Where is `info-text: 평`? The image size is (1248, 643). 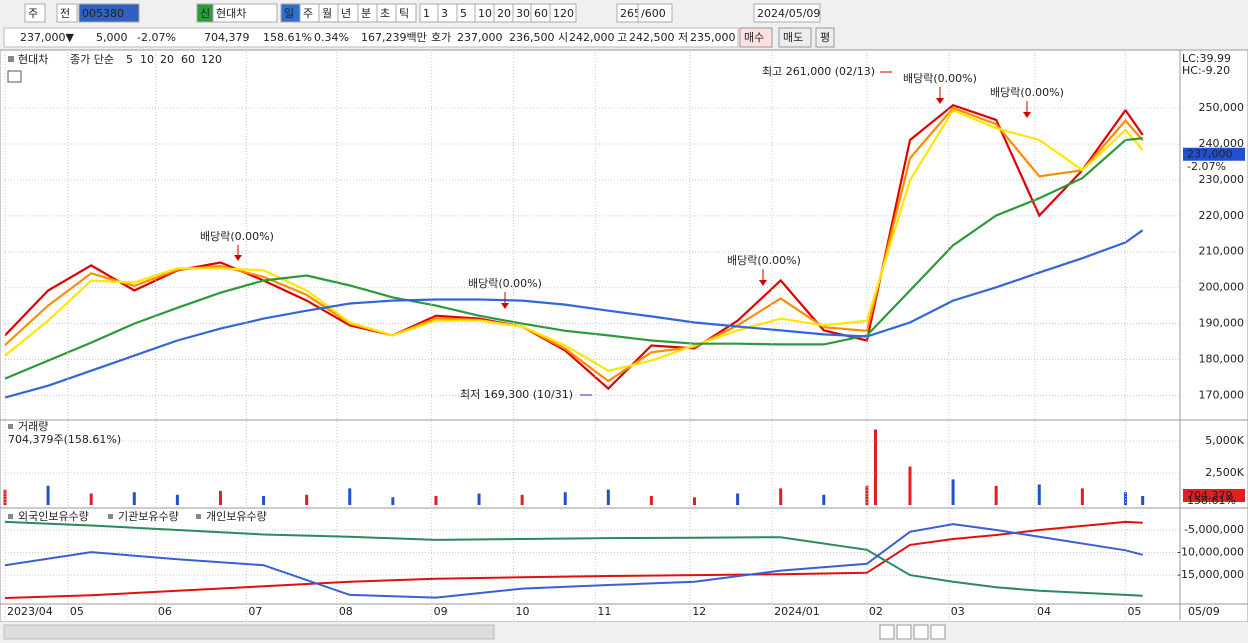 info-text: 평 is located at coordinates (825, 37).